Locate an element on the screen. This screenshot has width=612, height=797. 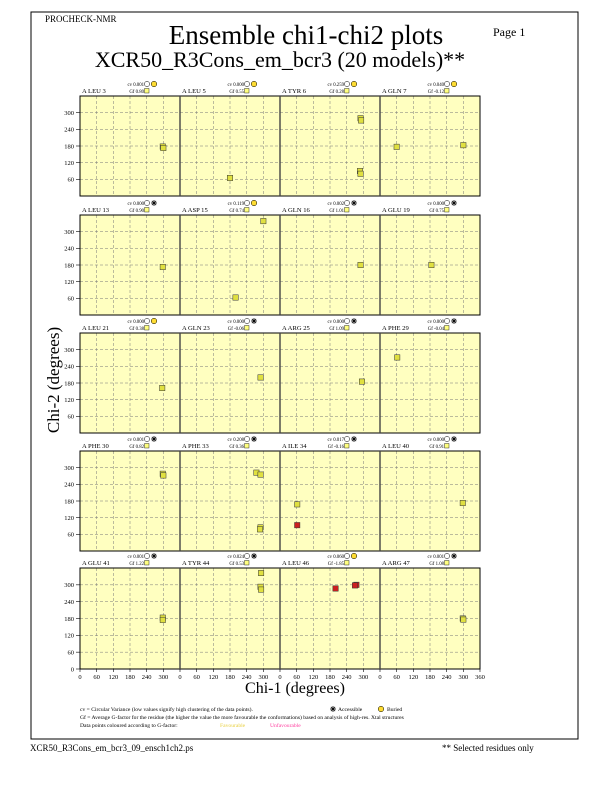
x-tick-label: 0 is located at coordinates (279, 677).